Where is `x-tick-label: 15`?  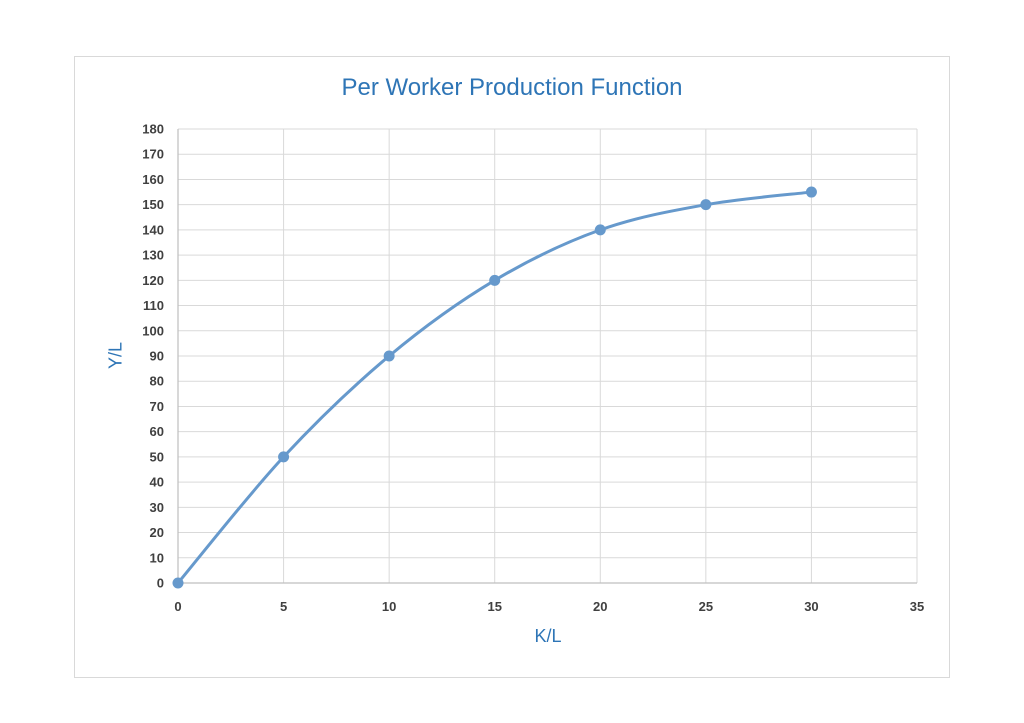 x-tick-label: 15 is located at coordinates (494, 606).